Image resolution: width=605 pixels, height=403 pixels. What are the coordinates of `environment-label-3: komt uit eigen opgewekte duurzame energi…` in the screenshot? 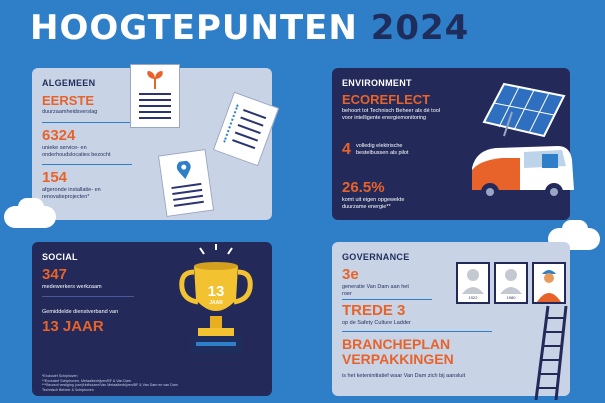 It's located at (373, 203).